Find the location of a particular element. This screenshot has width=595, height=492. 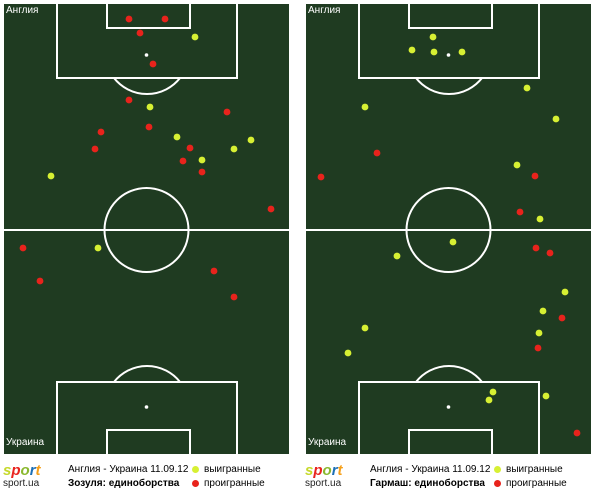

legend-won-dot-icon is located at coordinates (195, 469).